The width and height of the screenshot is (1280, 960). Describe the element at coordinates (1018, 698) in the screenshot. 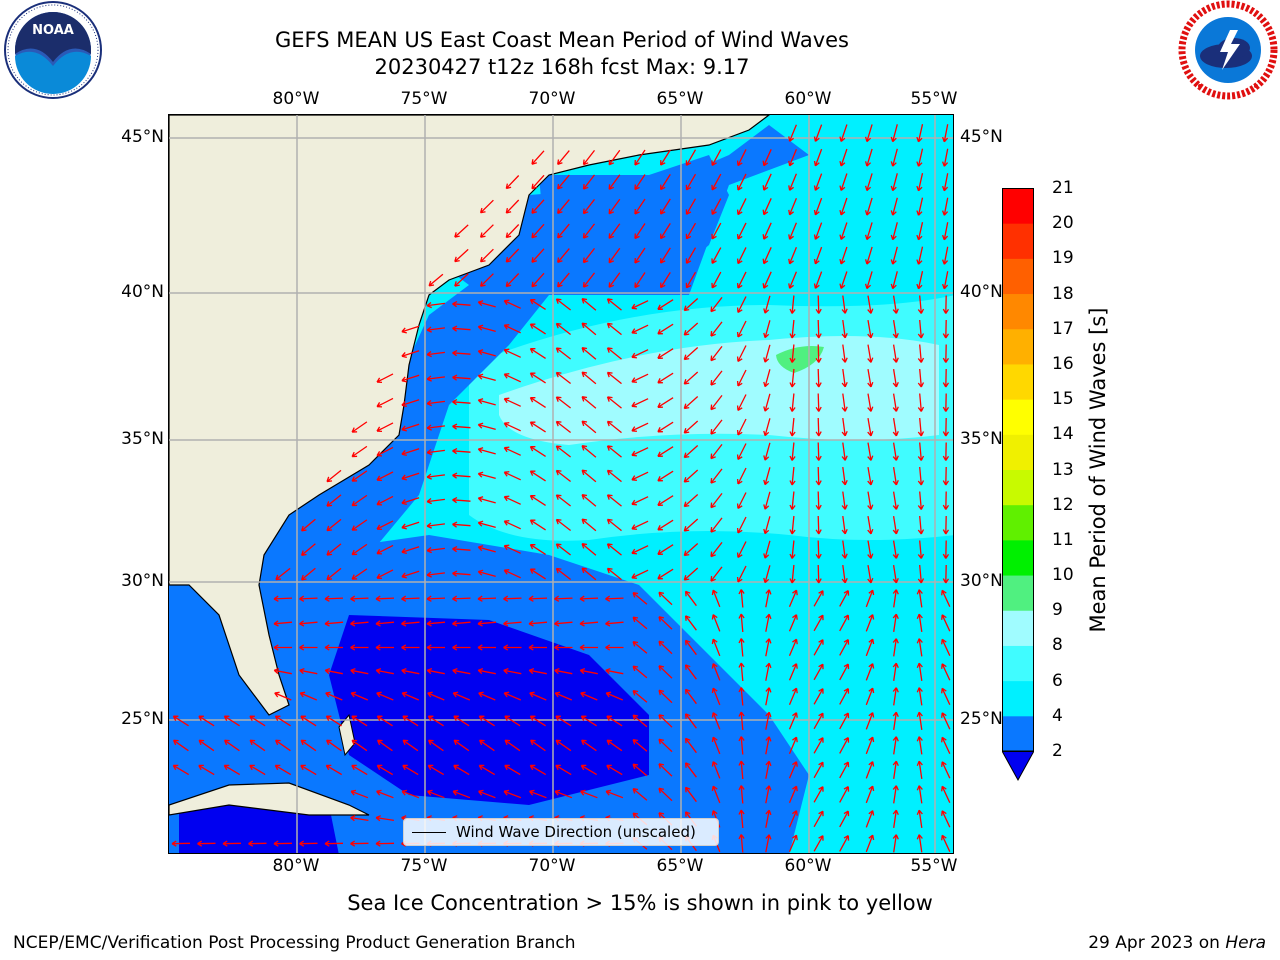

I see `colorbar-bin` at that location.